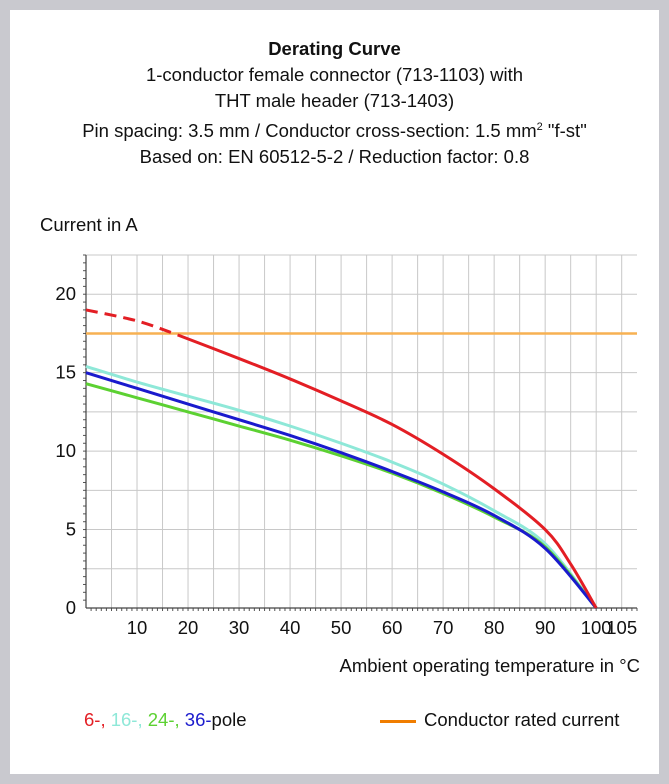  What do you see at coordinates (621, 627) in the screenshot?
I see `x-tick-label: 105` at bounding box center [621, 627].